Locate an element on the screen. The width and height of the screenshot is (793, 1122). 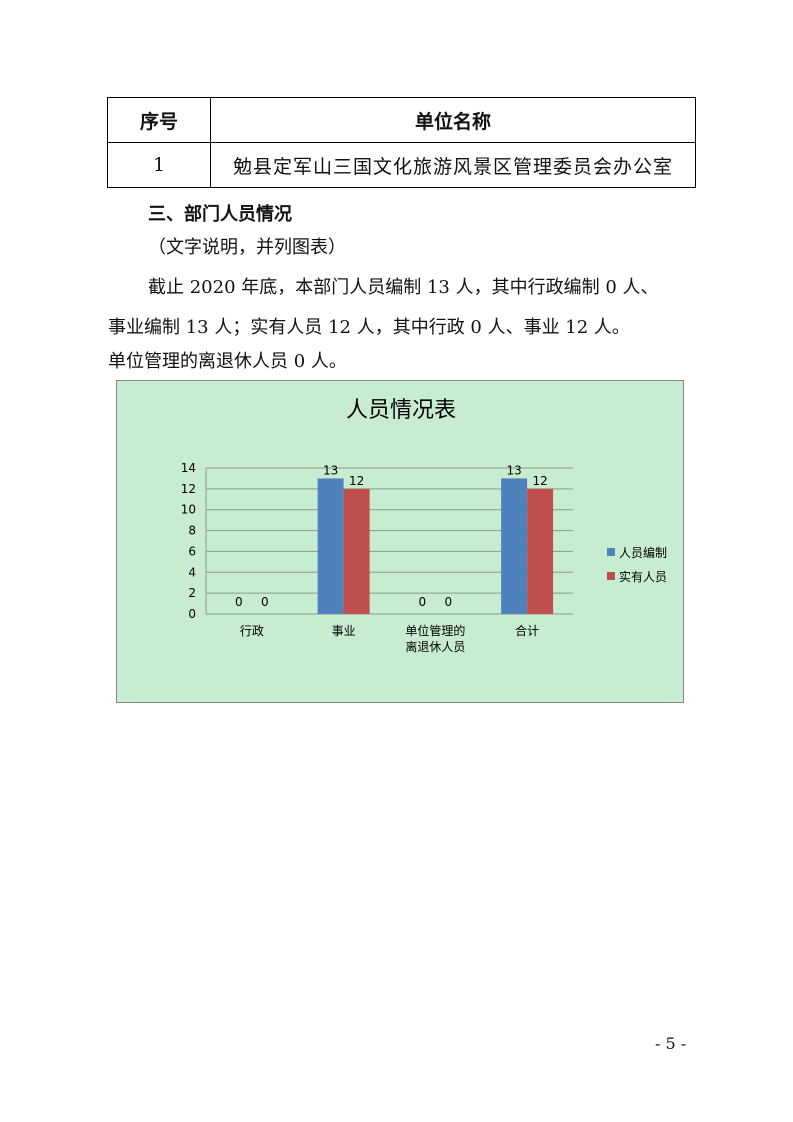
unit-table: 序号 单位名称 1 勉县定军山三国文化旅游风景区管理委员会办公室 is located at coordinates (401, 142).